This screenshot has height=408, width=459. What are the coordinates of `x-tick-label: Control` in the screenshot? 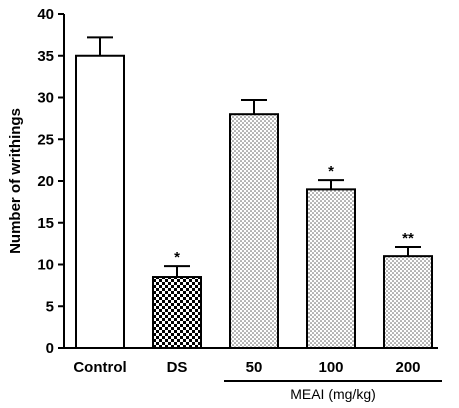 It's located at (99, 367).